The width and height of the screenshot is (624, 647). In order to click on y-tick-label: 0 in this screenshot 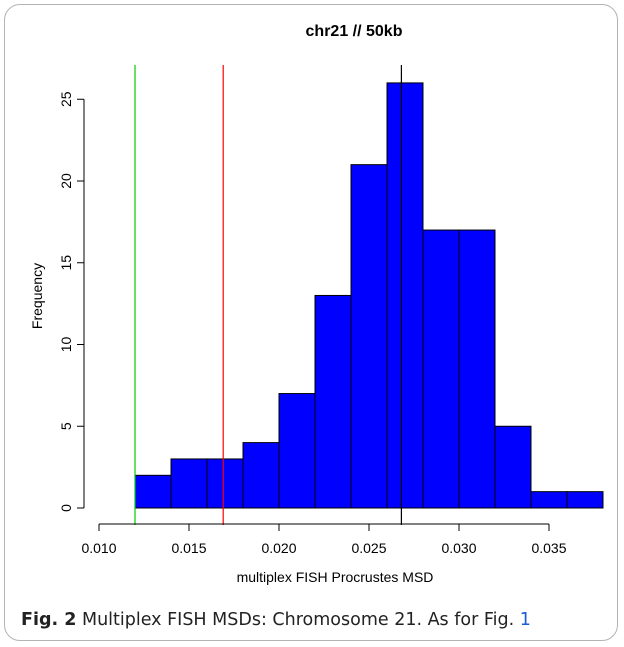, I will do `click(66, 508)`.